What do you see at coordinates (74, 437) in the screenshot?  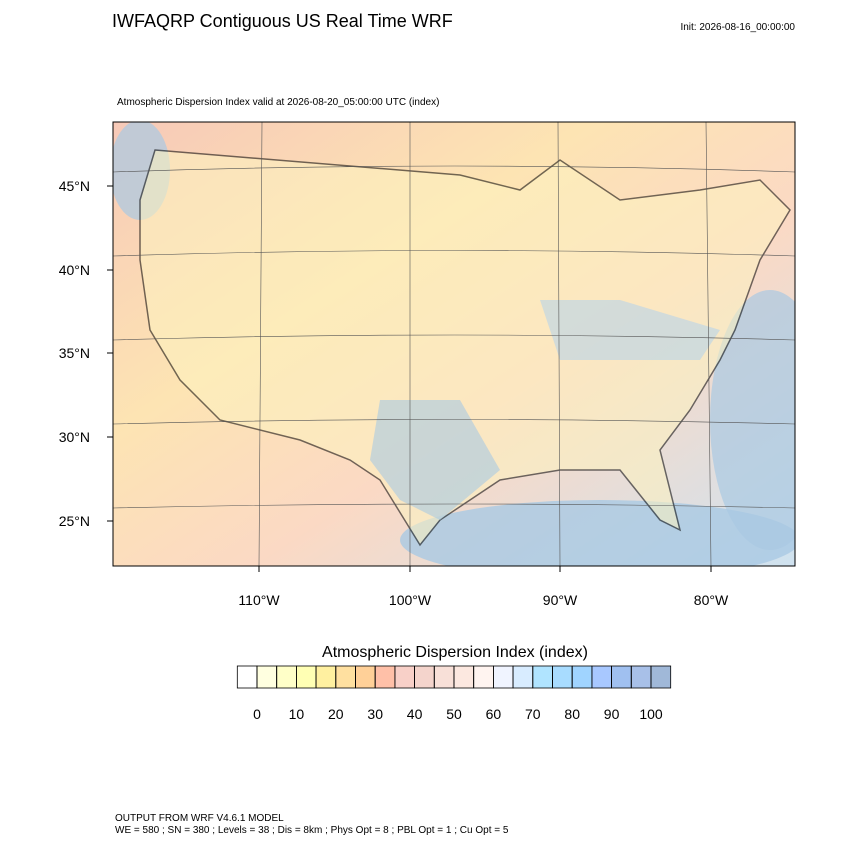 I see `lat-label: 30°N` at bounding box center [74, 437].